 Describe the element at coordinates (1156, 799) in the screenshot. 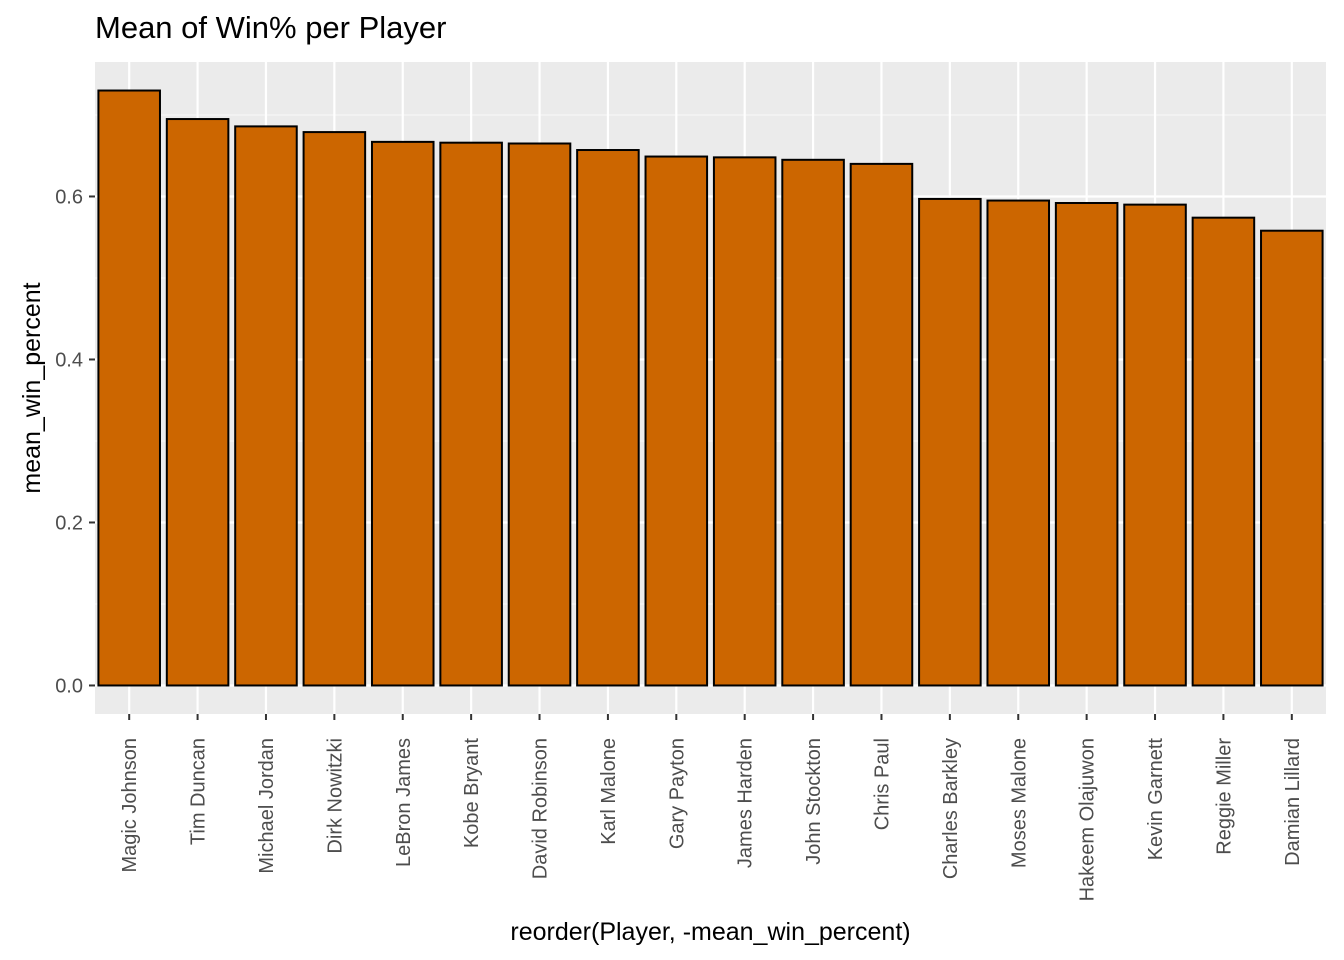

I see `x-tick-label: Kevin Garnett` at that location.